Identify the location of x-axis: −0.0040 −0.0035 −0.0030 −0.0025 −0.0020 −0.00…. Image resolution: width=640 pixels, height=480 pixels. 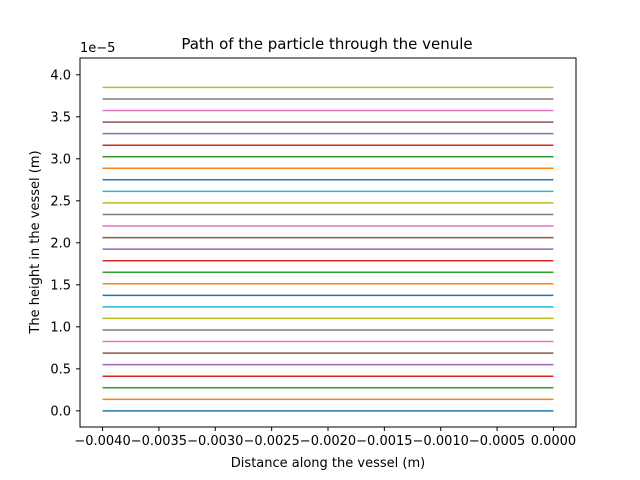
(325, 438).